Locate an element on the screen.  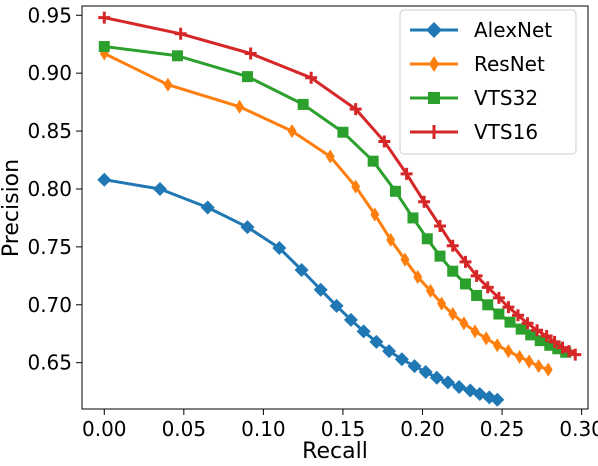
legend-label-resnet: ResNet is located at coordinates (509, 64).